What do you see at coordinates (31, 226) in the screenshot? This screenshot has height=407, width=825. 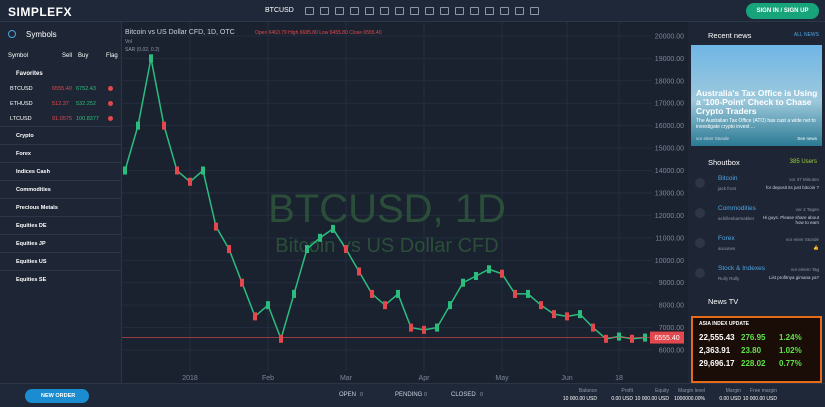 I see `symbol-group: Equities DE` at bounding box center [31, 226].